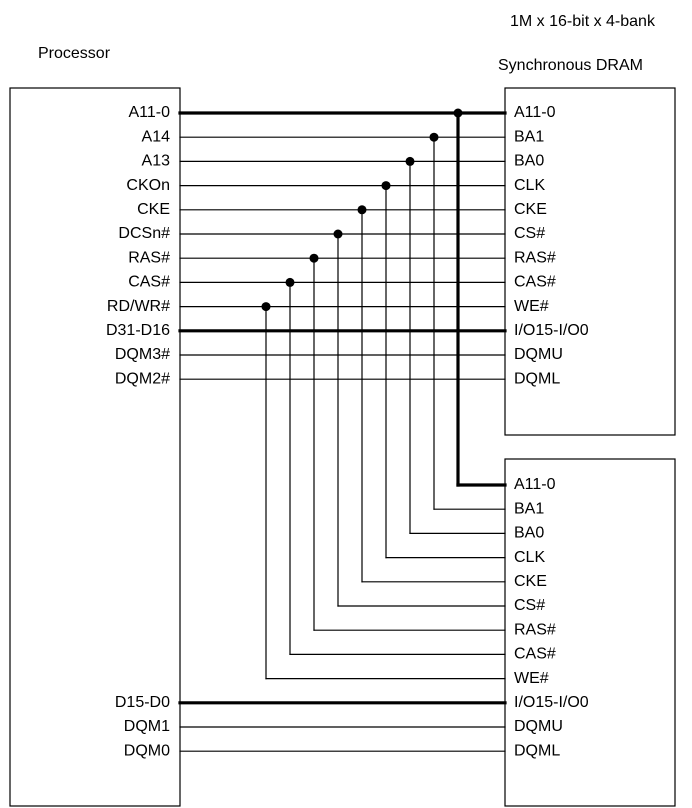  Describe the element at coordinates (529, 233) in the screenshot. I see `sdram-upper-pin-cs: CS#` at that location.